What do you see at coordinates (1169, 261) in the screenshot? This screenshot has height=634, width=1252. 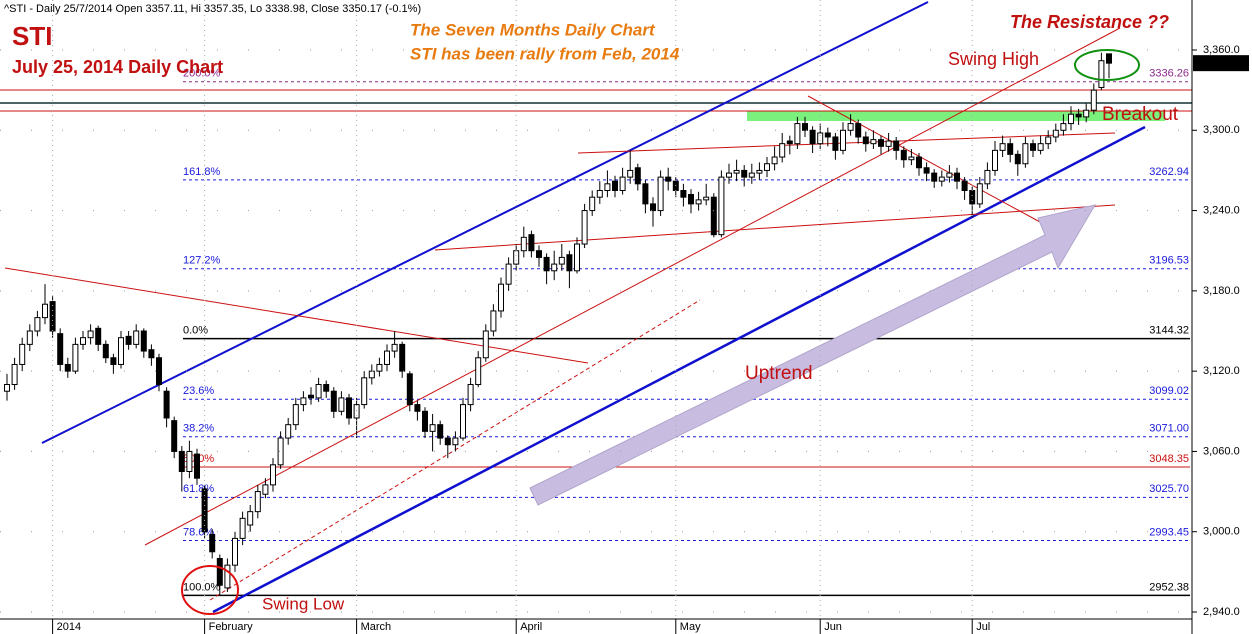 I see `fib-value-label: 3196.53` at bounding box center [1169, 261].